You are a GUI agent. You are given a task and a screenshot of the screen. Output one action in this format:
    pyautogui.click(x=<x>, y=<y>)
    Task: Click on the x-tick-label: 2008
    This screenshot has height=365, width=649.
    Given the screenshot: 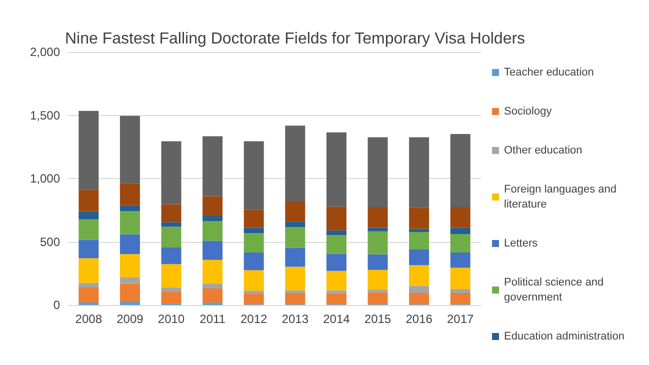 What is the action you would take?
    pyautogui.click(x=88, y=319)
    